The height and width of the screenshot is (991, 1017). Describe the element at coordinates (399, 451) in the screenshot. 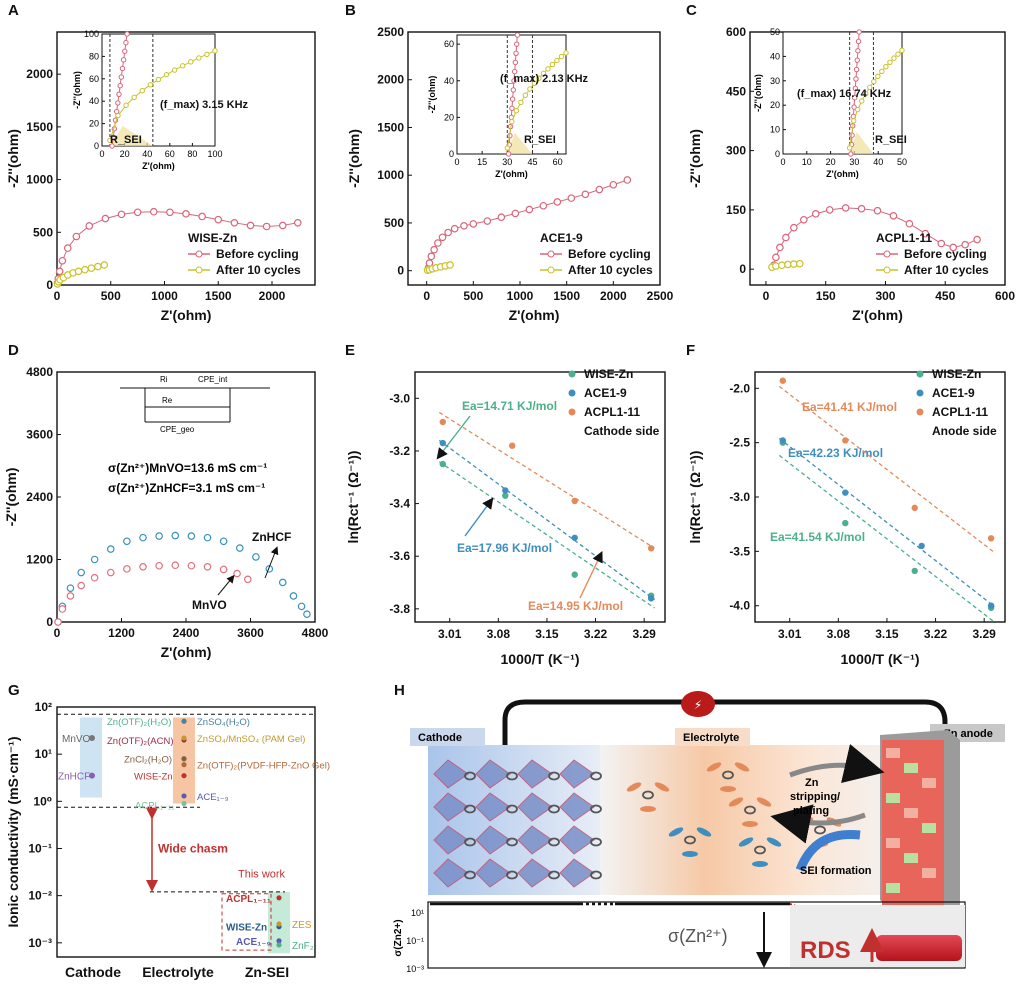

I see `y-tick-label: -3.2` at that location.